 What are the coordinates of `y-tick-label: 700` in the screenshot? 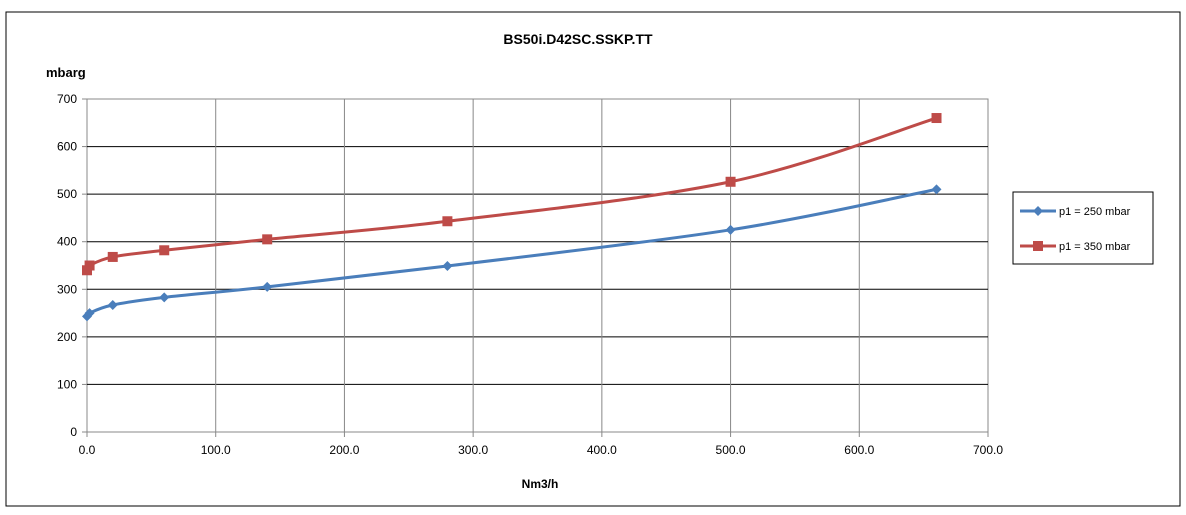 It's located at (67, 99).